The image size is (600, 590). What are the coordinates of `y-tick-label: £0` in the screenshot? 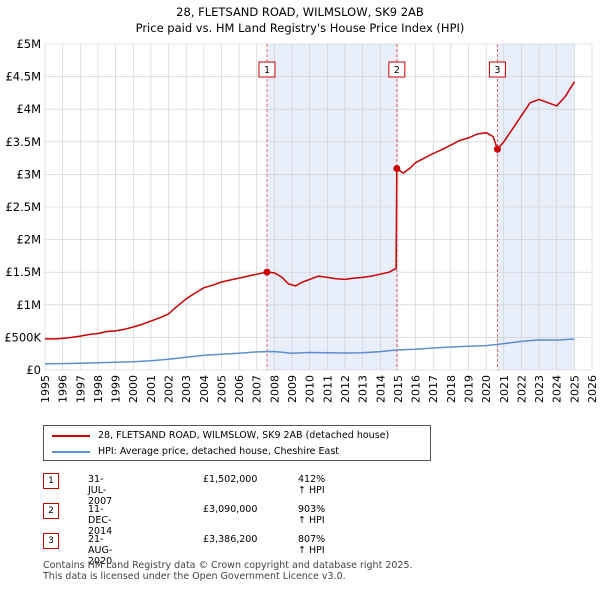 It's located at (33, 370).